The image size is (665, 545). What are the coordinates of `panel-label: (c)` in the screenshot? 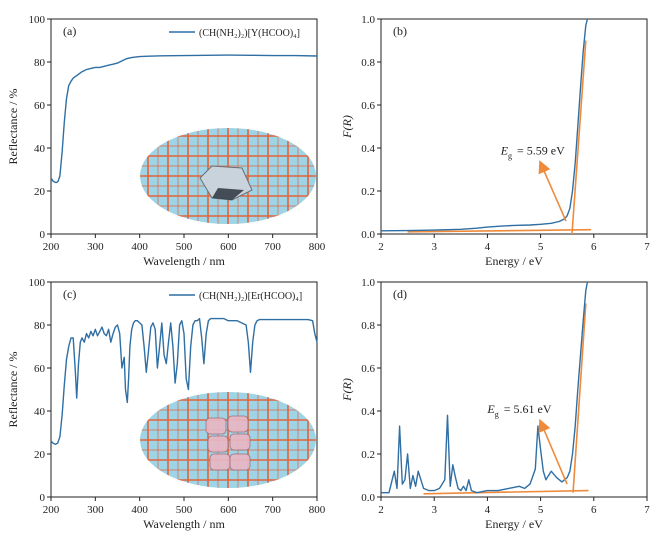 It's located at (69, 294).